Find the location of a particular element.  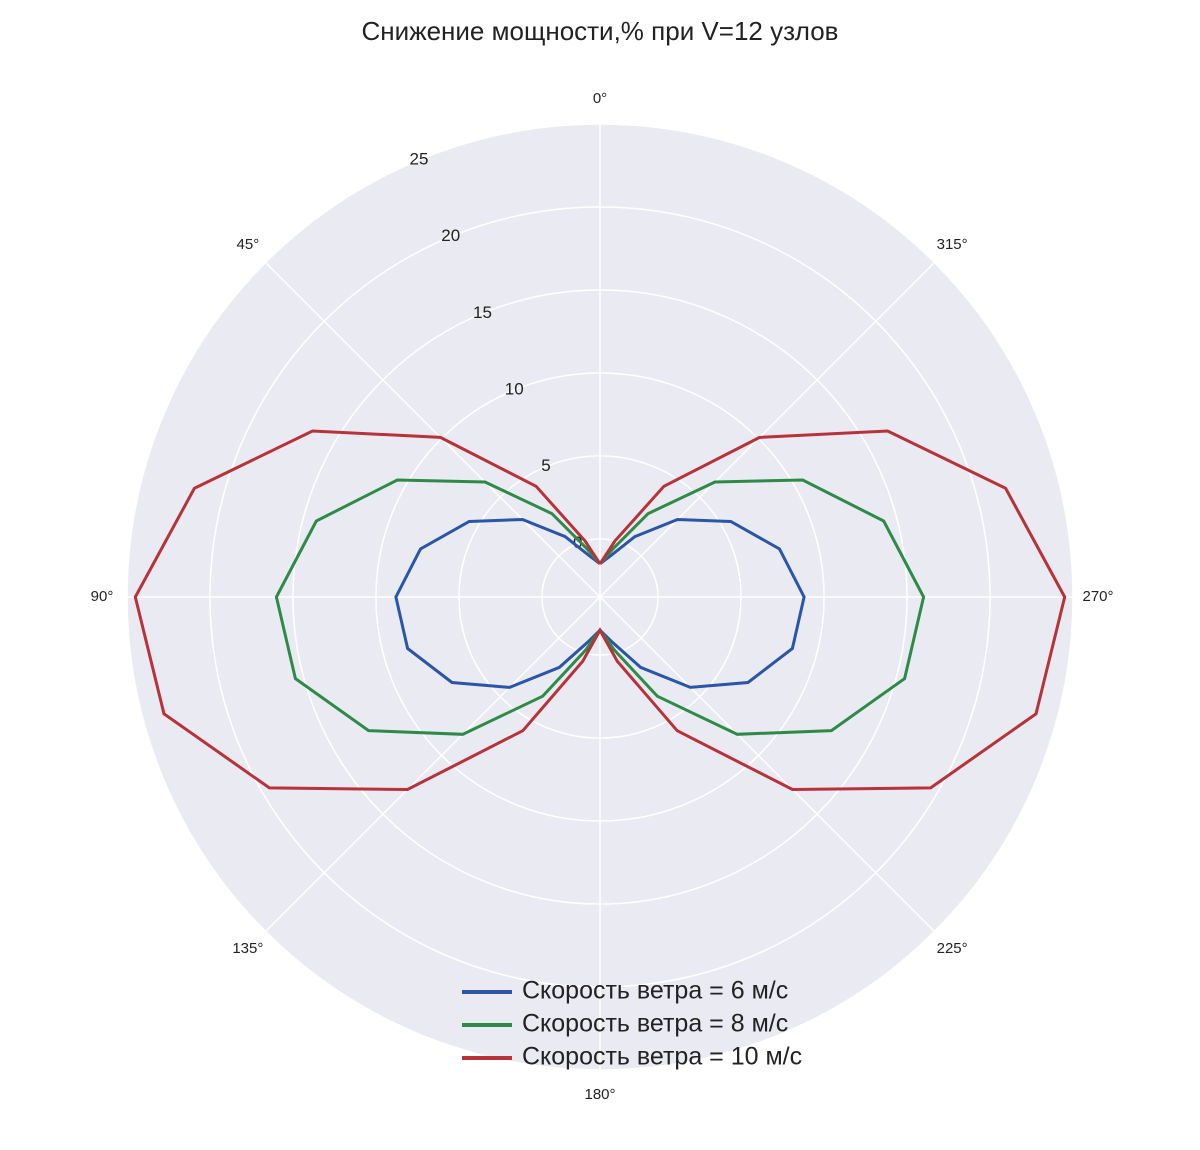

chart-title: Снижение мощности,% при V=12 узлов is located at coordinates (600, 31).